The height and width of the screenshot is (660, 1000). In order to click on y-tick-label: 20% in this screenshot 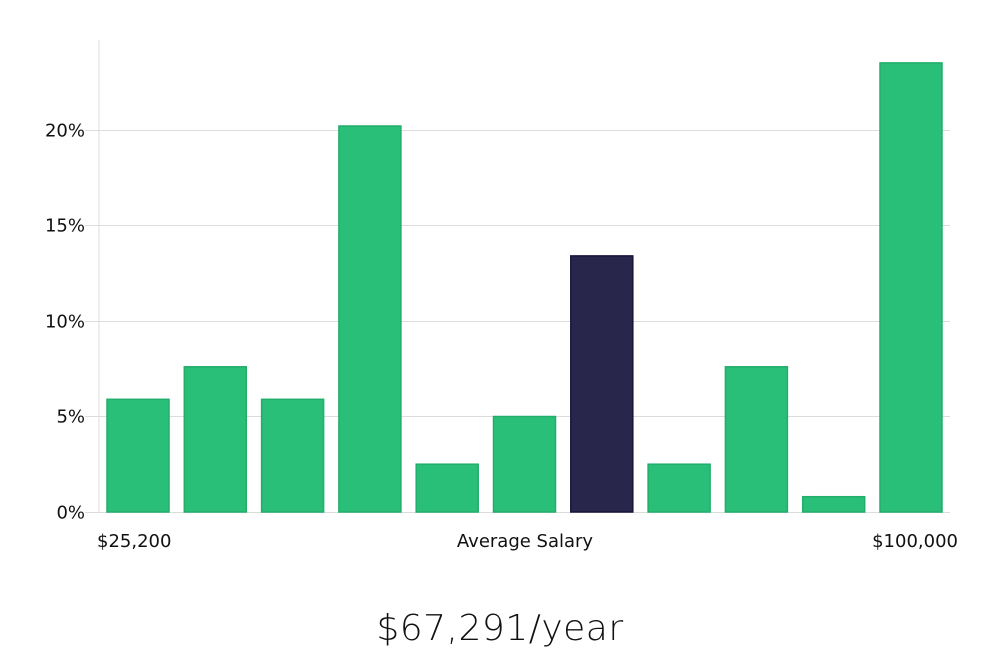, I will do `click(65, 131)`.